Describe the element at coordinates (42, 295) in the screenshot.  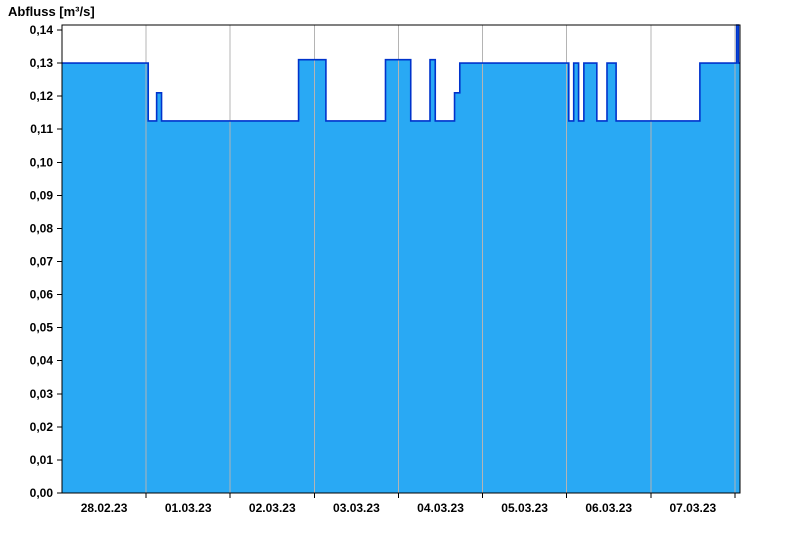
I see `y-tick-label: 0,06` at that location.